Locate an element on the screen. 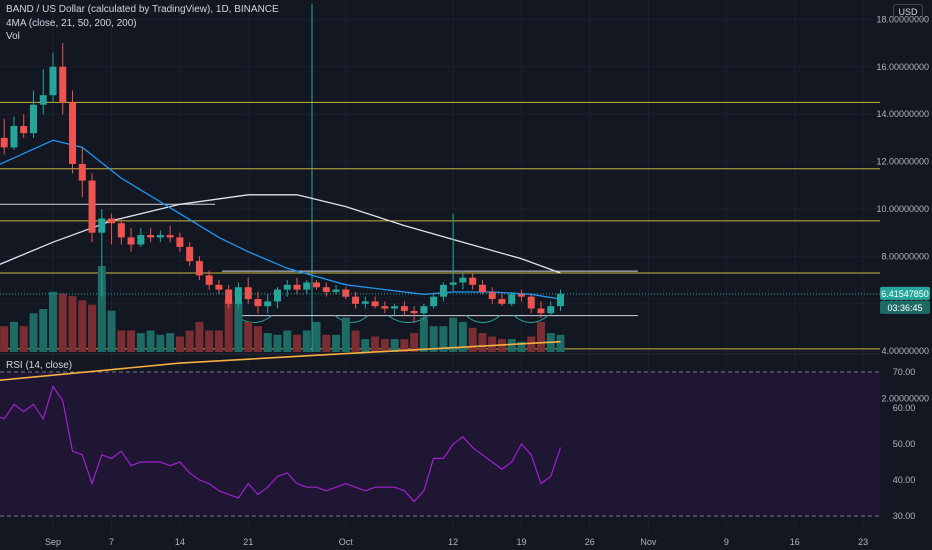  price-tick-label: 14.00000000 is located at coordinates (902, 114).